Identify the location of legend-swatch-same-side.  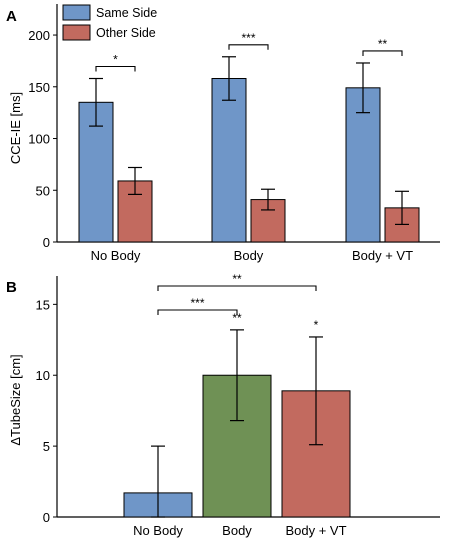
(76, 12).